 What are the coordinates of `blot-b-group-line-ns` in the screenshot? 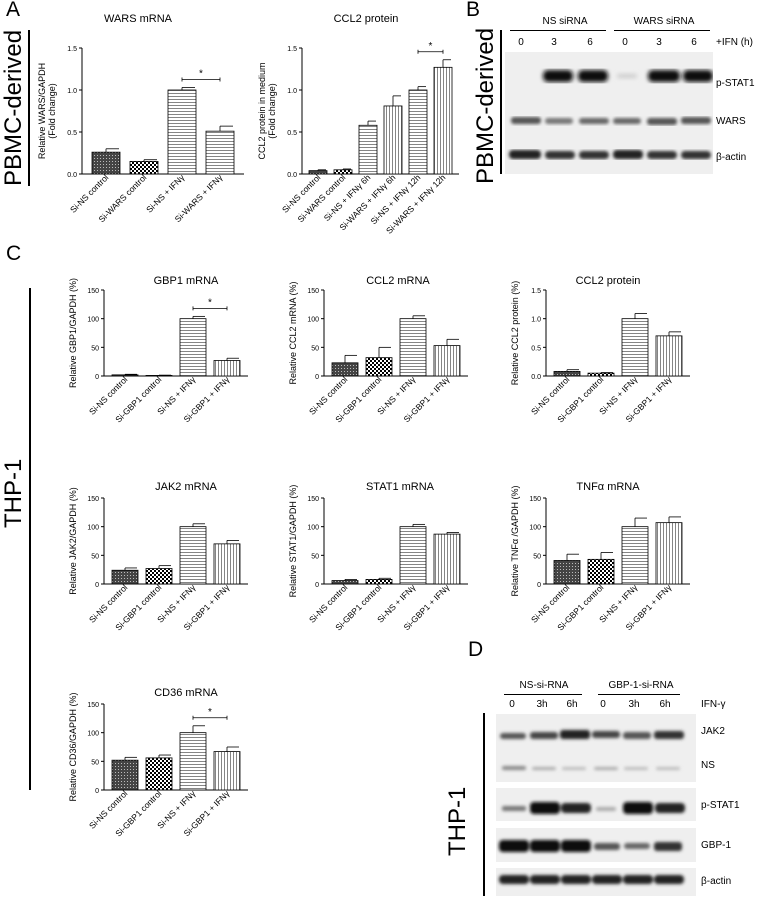 It's located at (558, 30).